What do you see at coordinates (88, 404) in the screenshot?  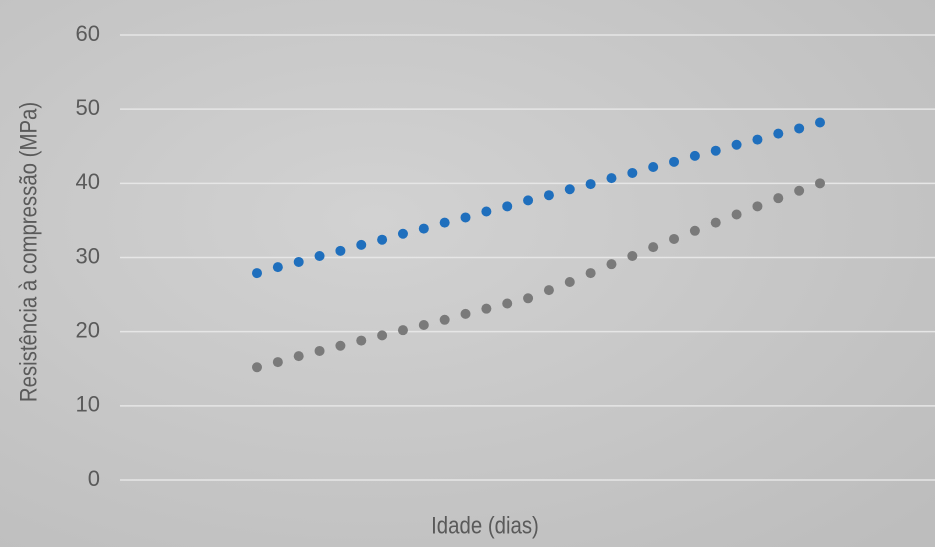 I see `y-tick-label: 10` at bounding box center [88, 404].